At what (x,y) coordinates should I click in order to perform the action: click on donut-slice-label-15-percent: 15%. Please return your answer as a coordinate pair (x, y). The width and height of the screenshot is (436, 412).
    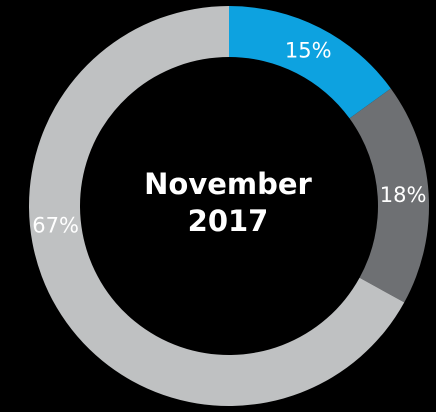
    Looking at the image, I should click on (308, 51).